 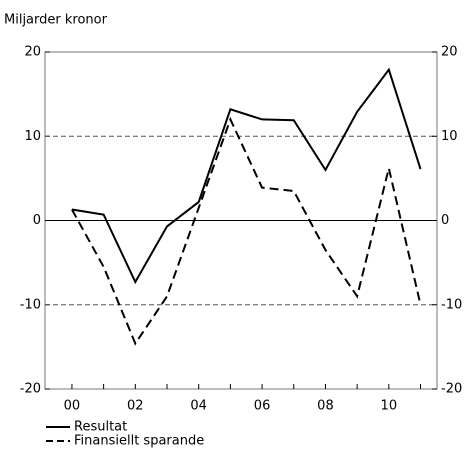 What do you see at coordinates (139, 441) in the screenshot?
I see `legend-label: Finansiellt sparande` at bounding box center [139, 441].